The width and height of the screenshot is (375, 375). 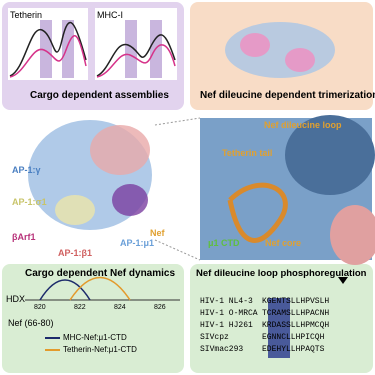 What do you see at coordinates (226, 301) in the screenshot?
I see `strain: HIV-1 NL4-3` at bounding box center [226, 301].